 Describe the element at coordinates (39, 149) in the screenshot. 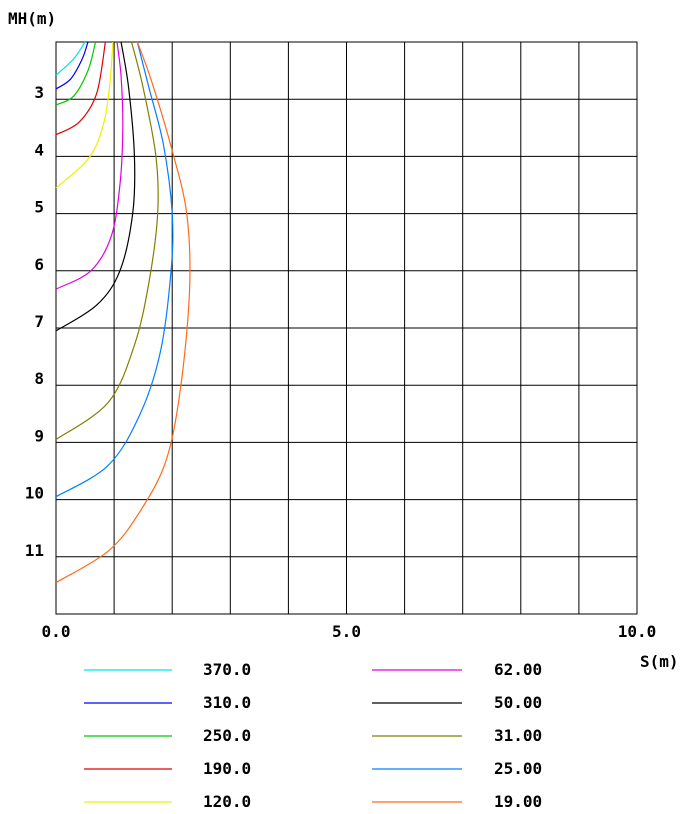

I see `y-tick-label: 4` at that location.